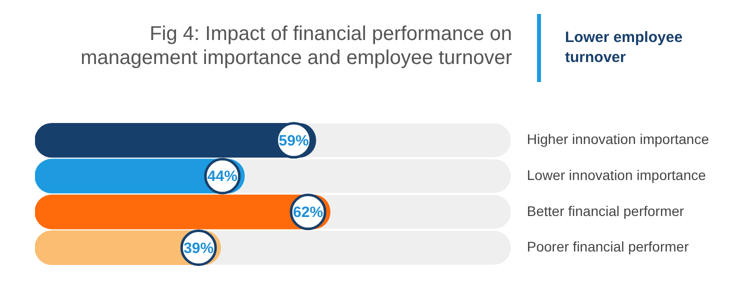 The image size is (735, 295). I want to click on data-label: 59%, so click(293, 141).